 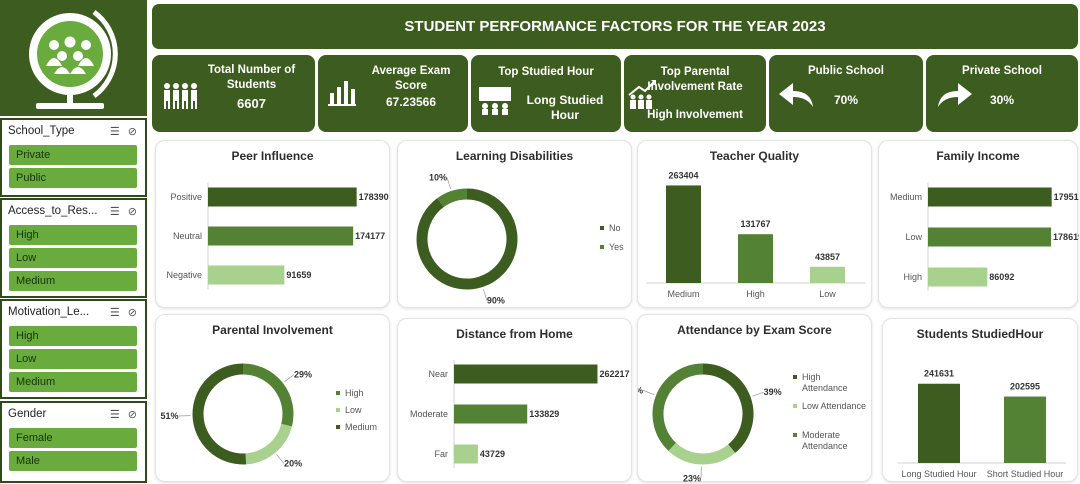 I want to click on family-income-chart: Medium 179515 Low 178619 High 86092, so click(x=985, y=237).